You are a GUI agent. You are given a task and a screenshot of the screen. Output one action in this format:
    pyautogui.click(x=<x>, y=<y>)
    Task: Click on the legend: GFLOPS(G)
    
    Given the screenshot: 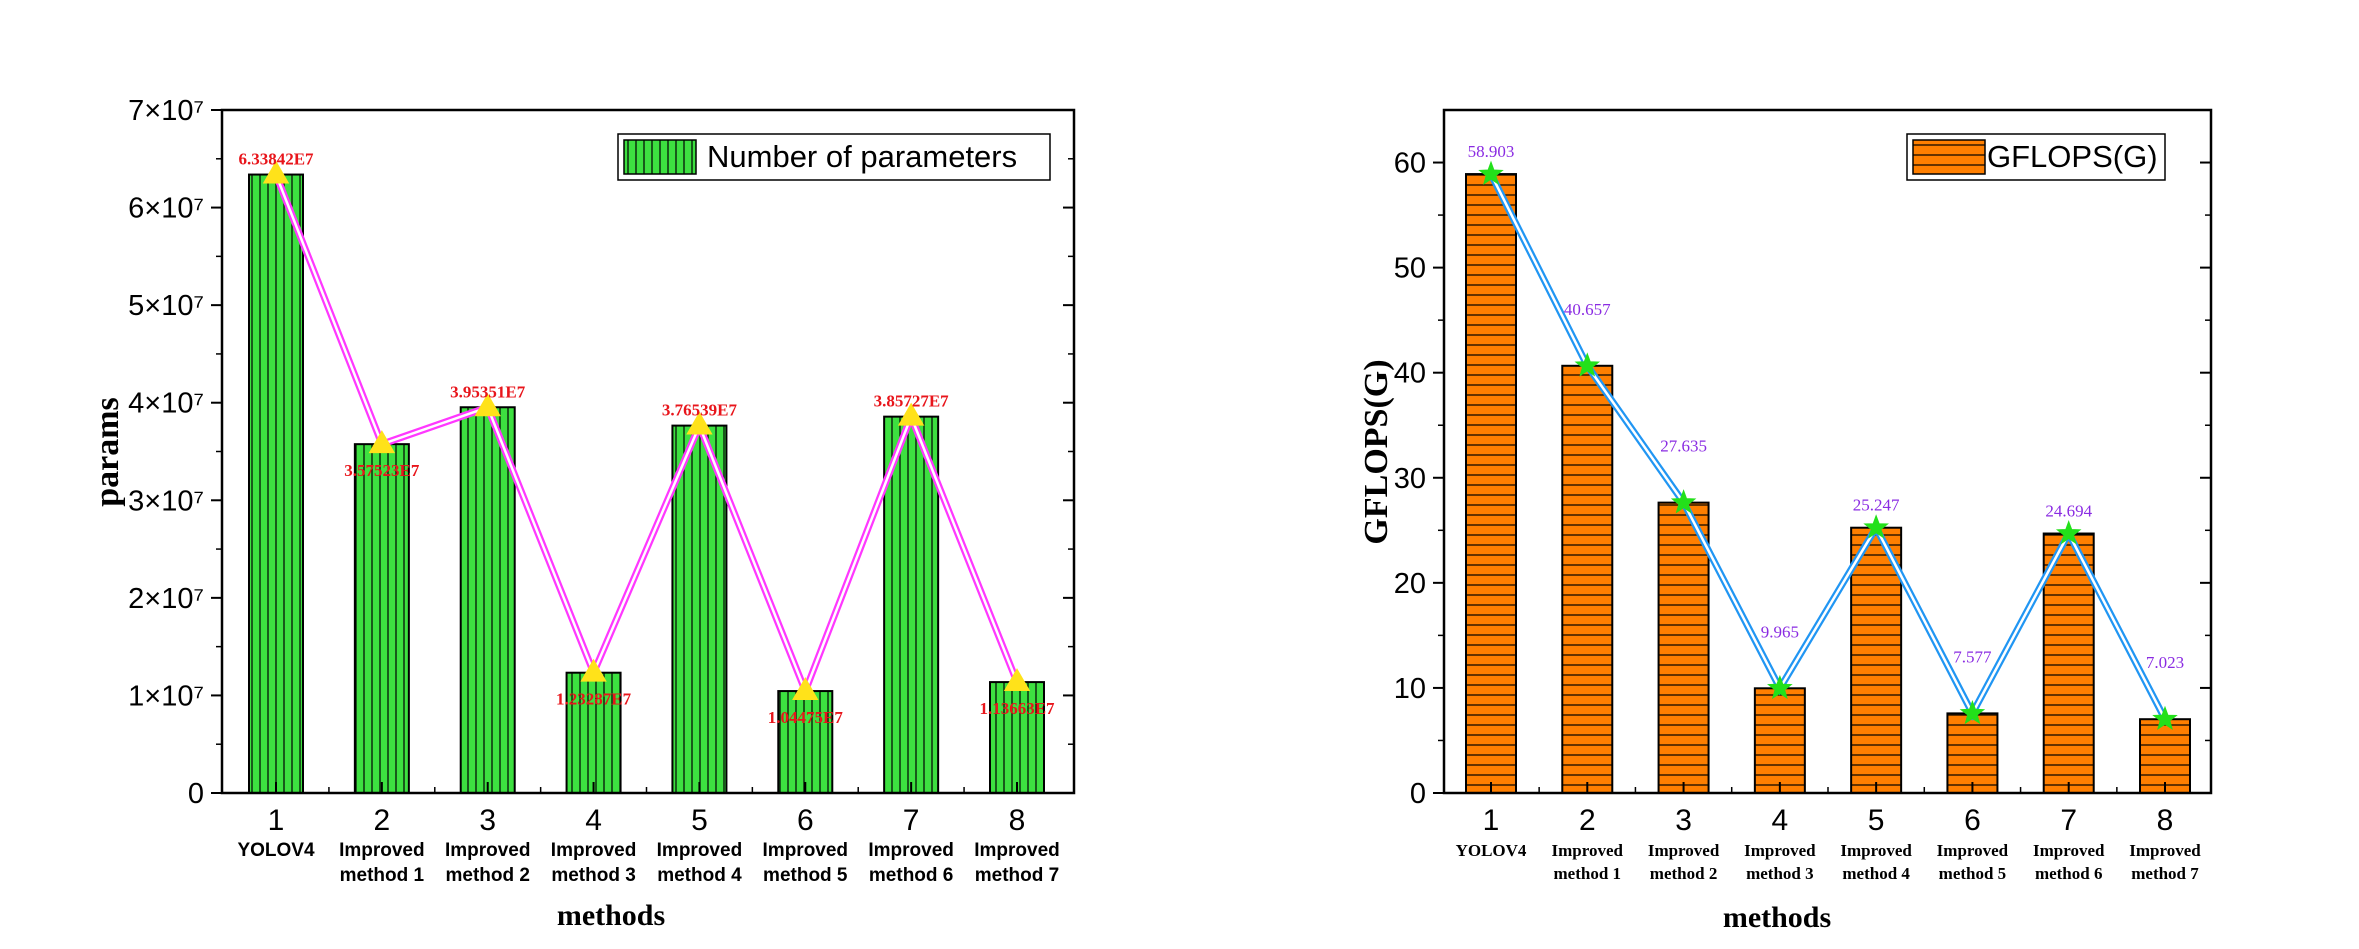 What is the action you would take?
    pyautogui.click(x=2036, y=157)
    